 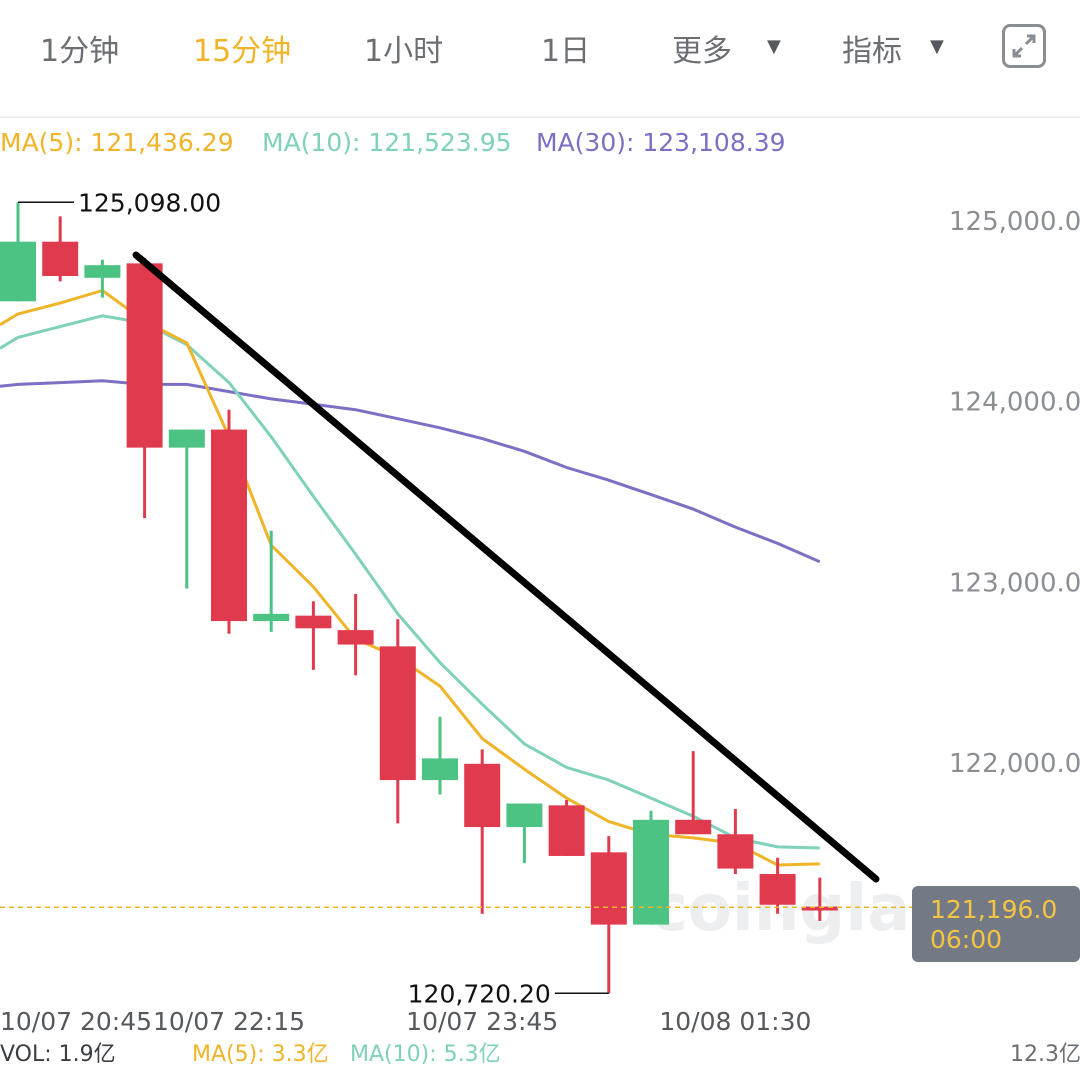 I want to click on tab-indicators: 指标, so click(x=872, y=51).